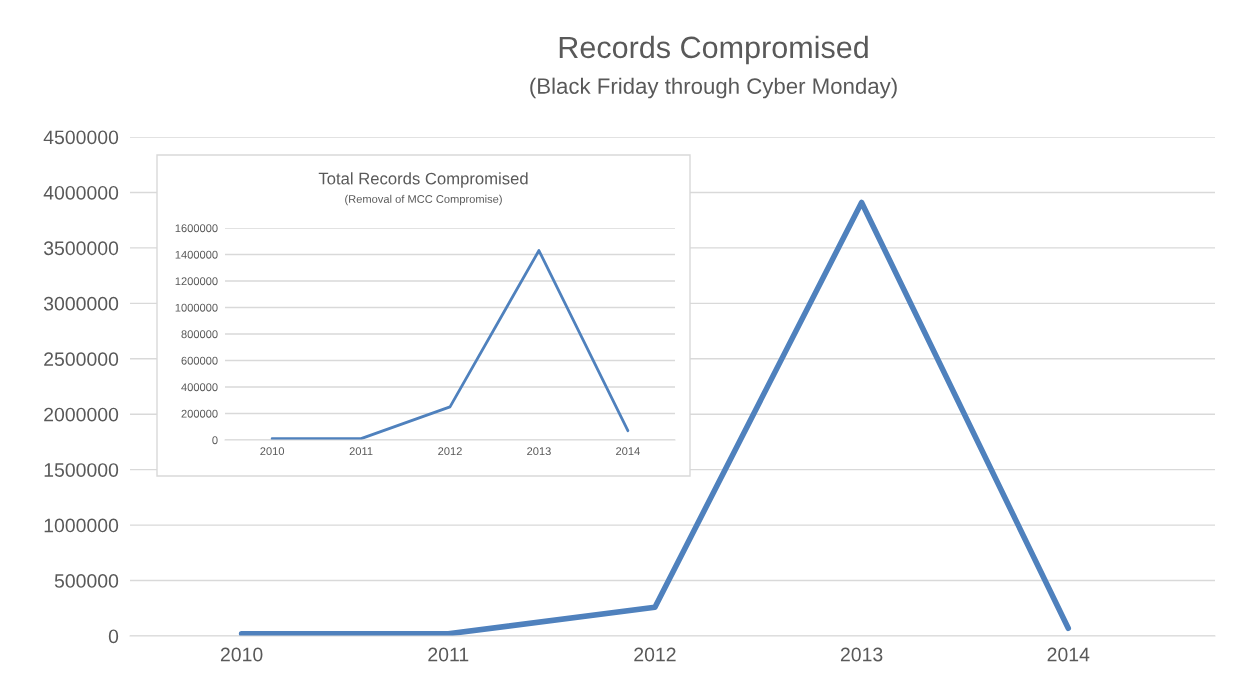  Describe the element at coordinates (713, 88) in the screenshot. I see `chart-subtitle: (Black Friday through Cyber Monday)` at that location.